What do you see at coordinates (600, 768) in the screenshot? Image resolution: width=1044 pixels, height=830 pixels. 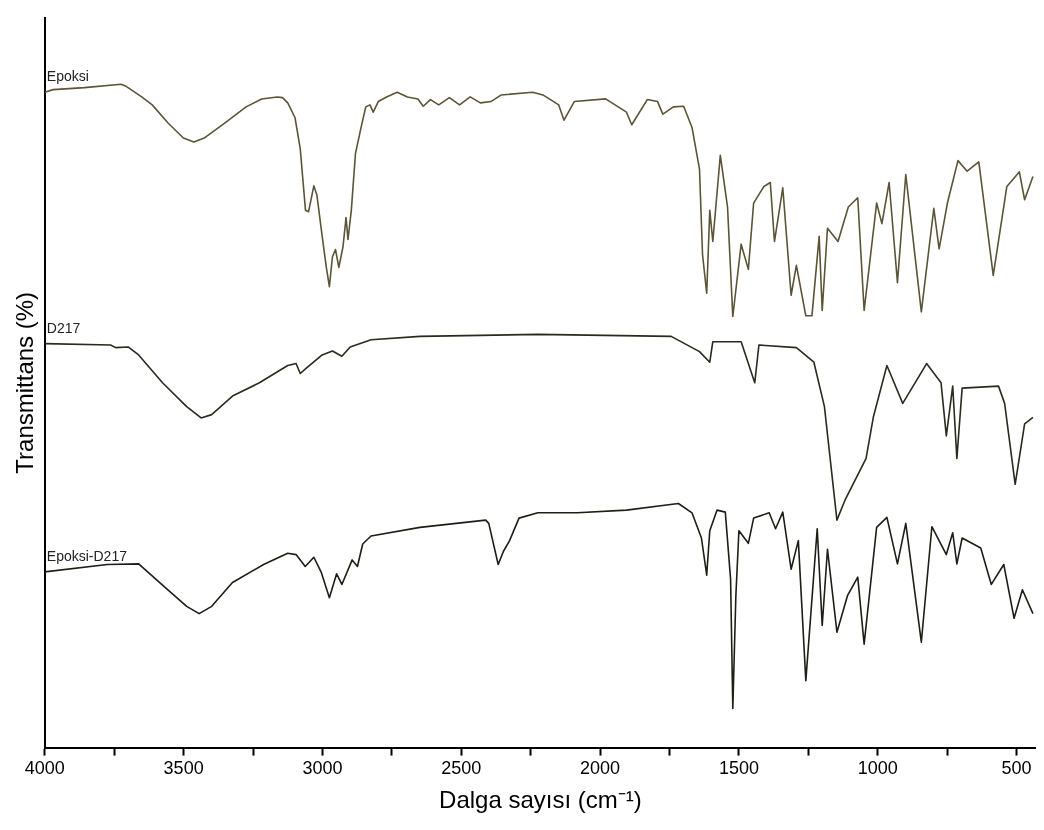 I see `x-tick-label: 2000` at bounding box center [600, 768].